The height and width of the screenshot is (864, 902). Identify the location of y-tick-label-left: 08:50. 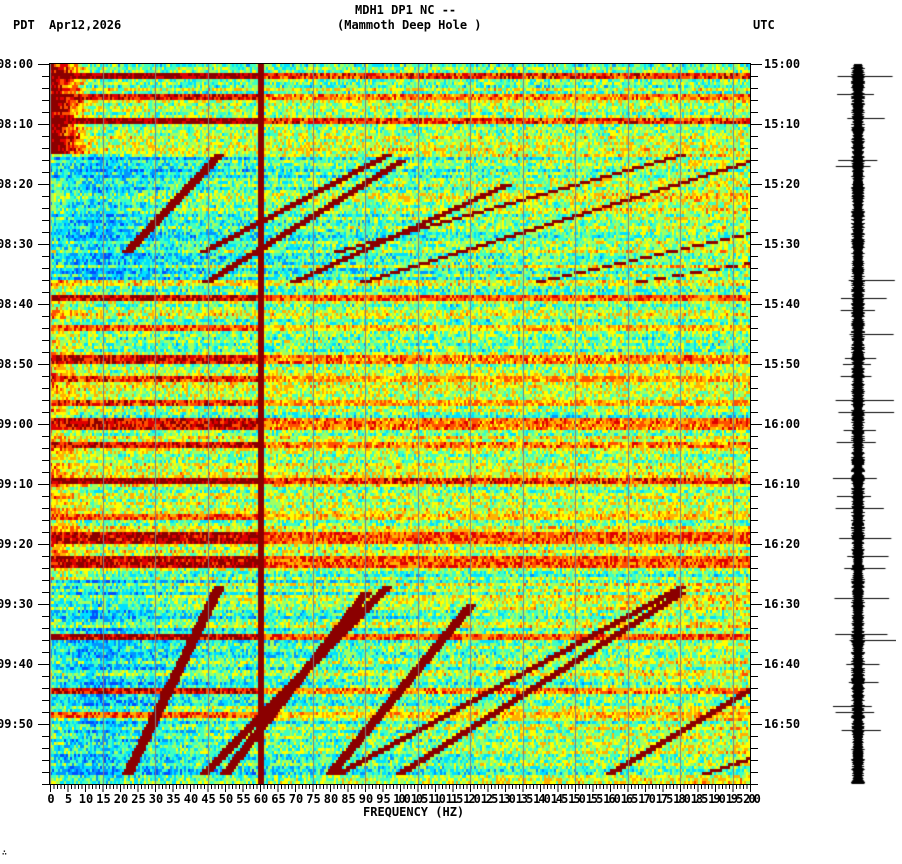
(17, 364).